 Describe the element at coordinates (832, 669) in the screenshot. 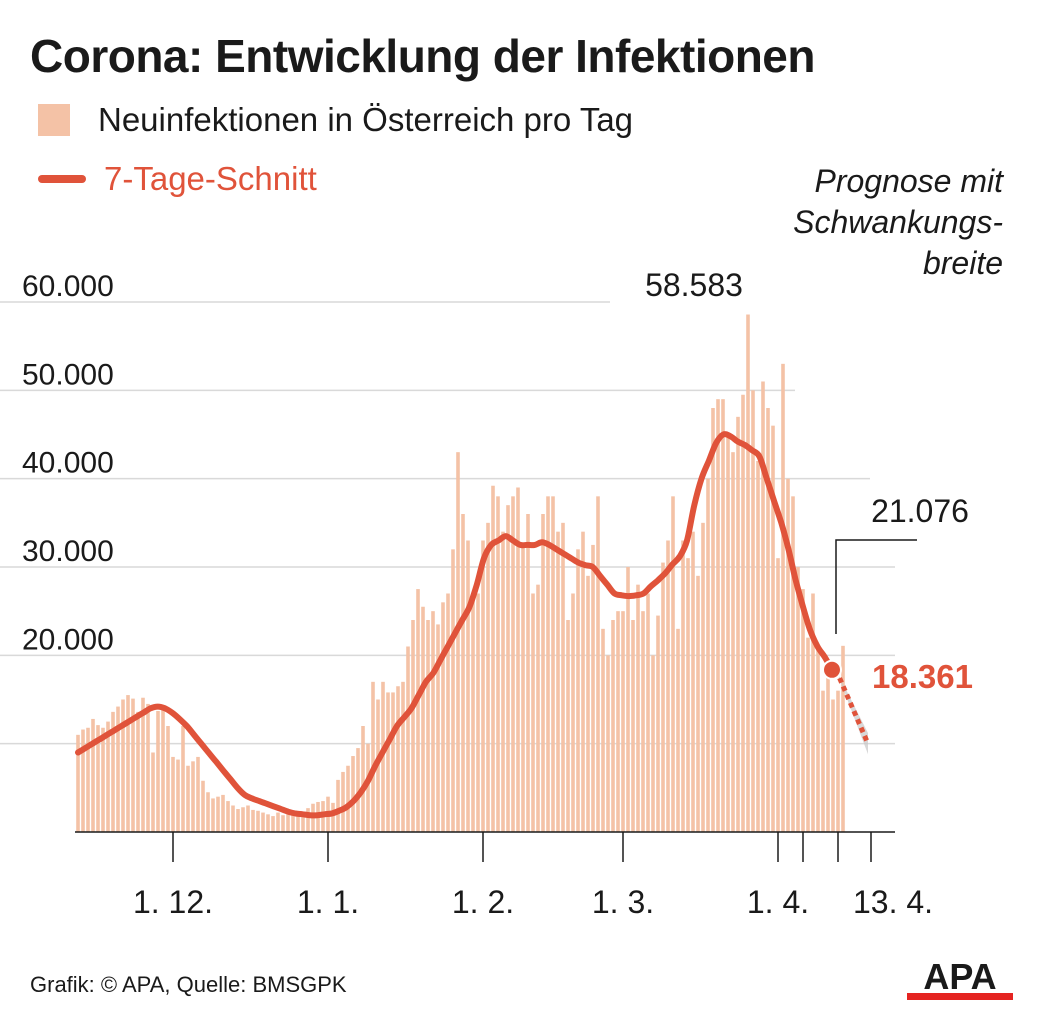

I see `last-average-point` at that location.